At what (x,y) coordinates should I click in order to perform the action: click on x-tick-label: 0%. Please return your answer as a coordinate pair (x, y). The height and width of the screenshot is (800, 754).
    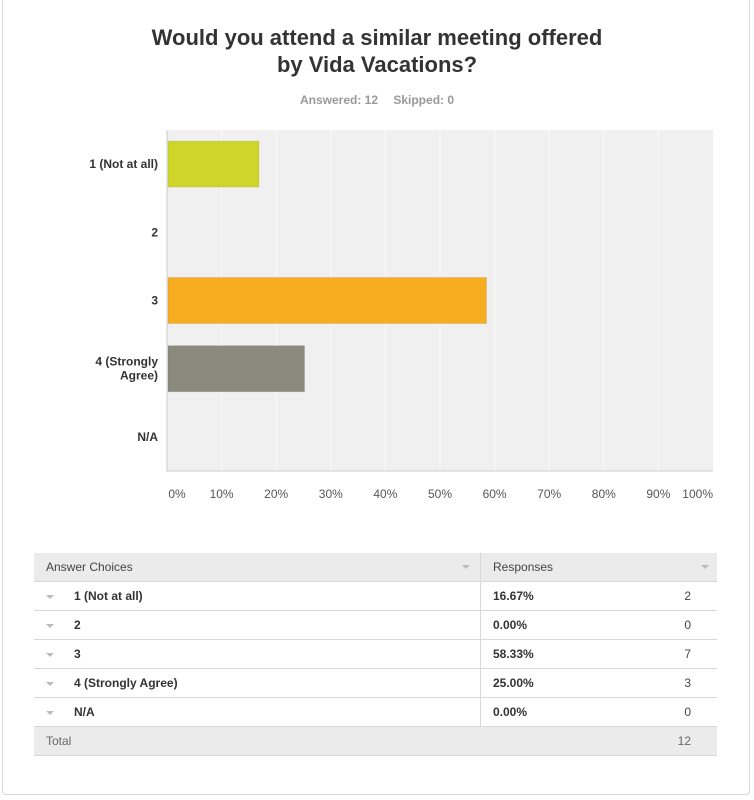
    Looking at the image, I should click on (177, 494).